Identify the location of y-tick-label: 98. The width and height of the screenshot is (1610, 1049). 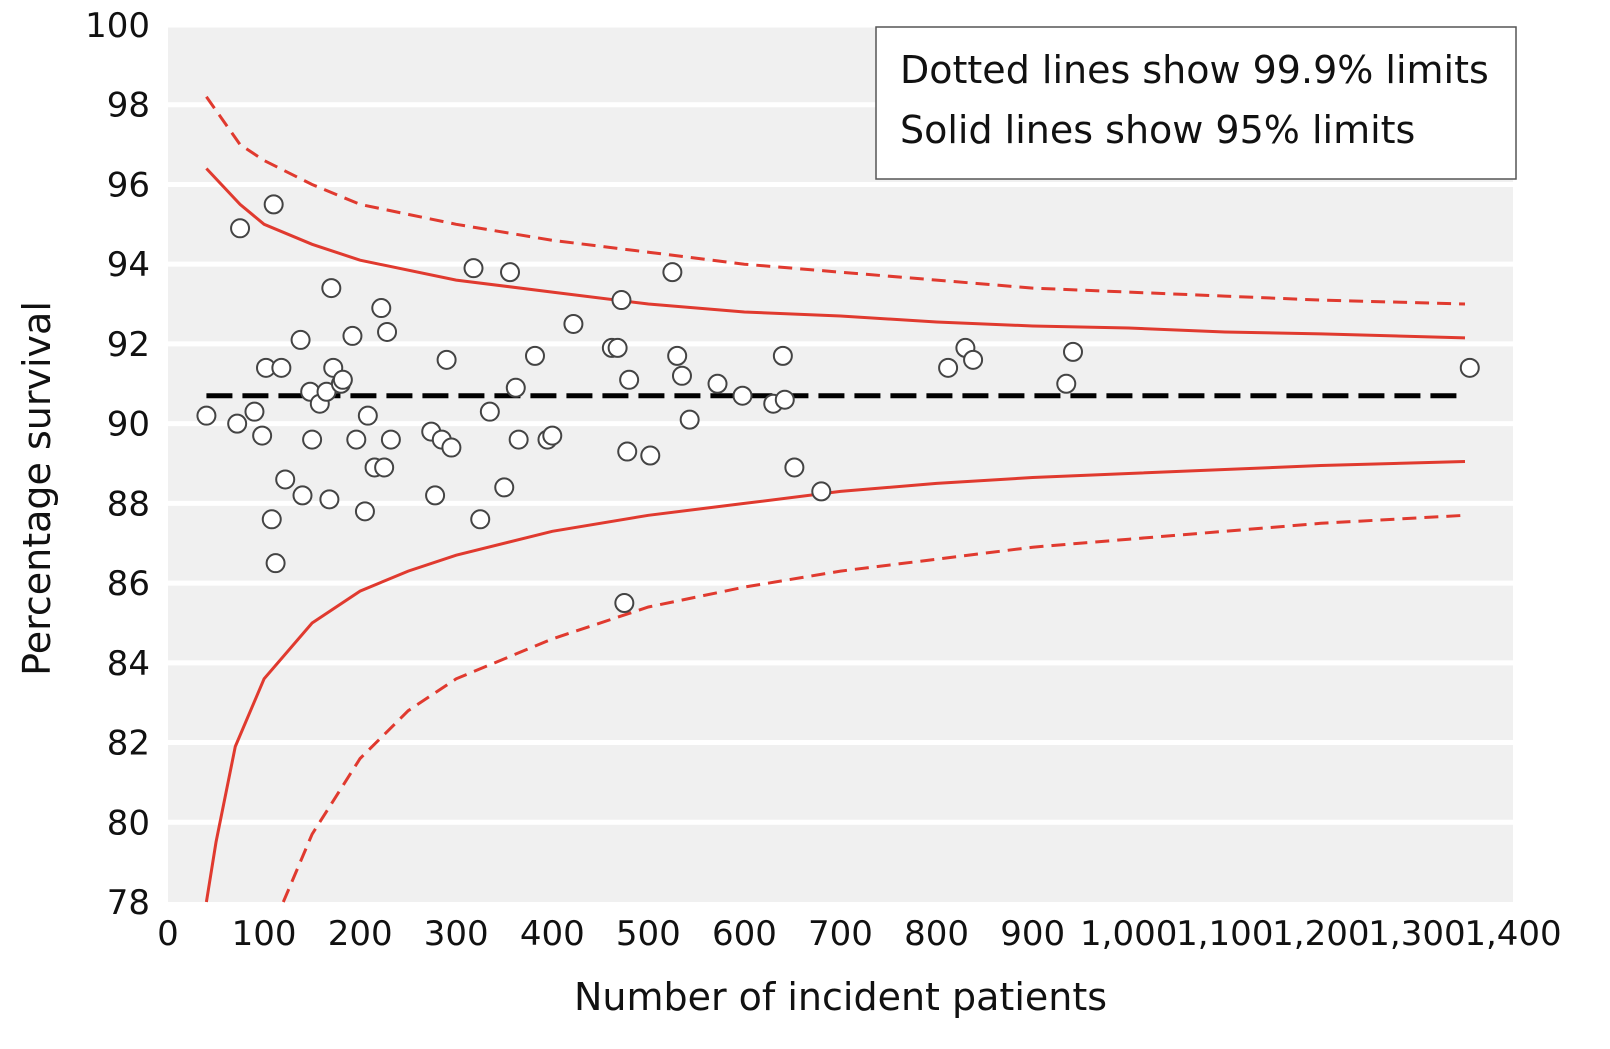
(128, 106).